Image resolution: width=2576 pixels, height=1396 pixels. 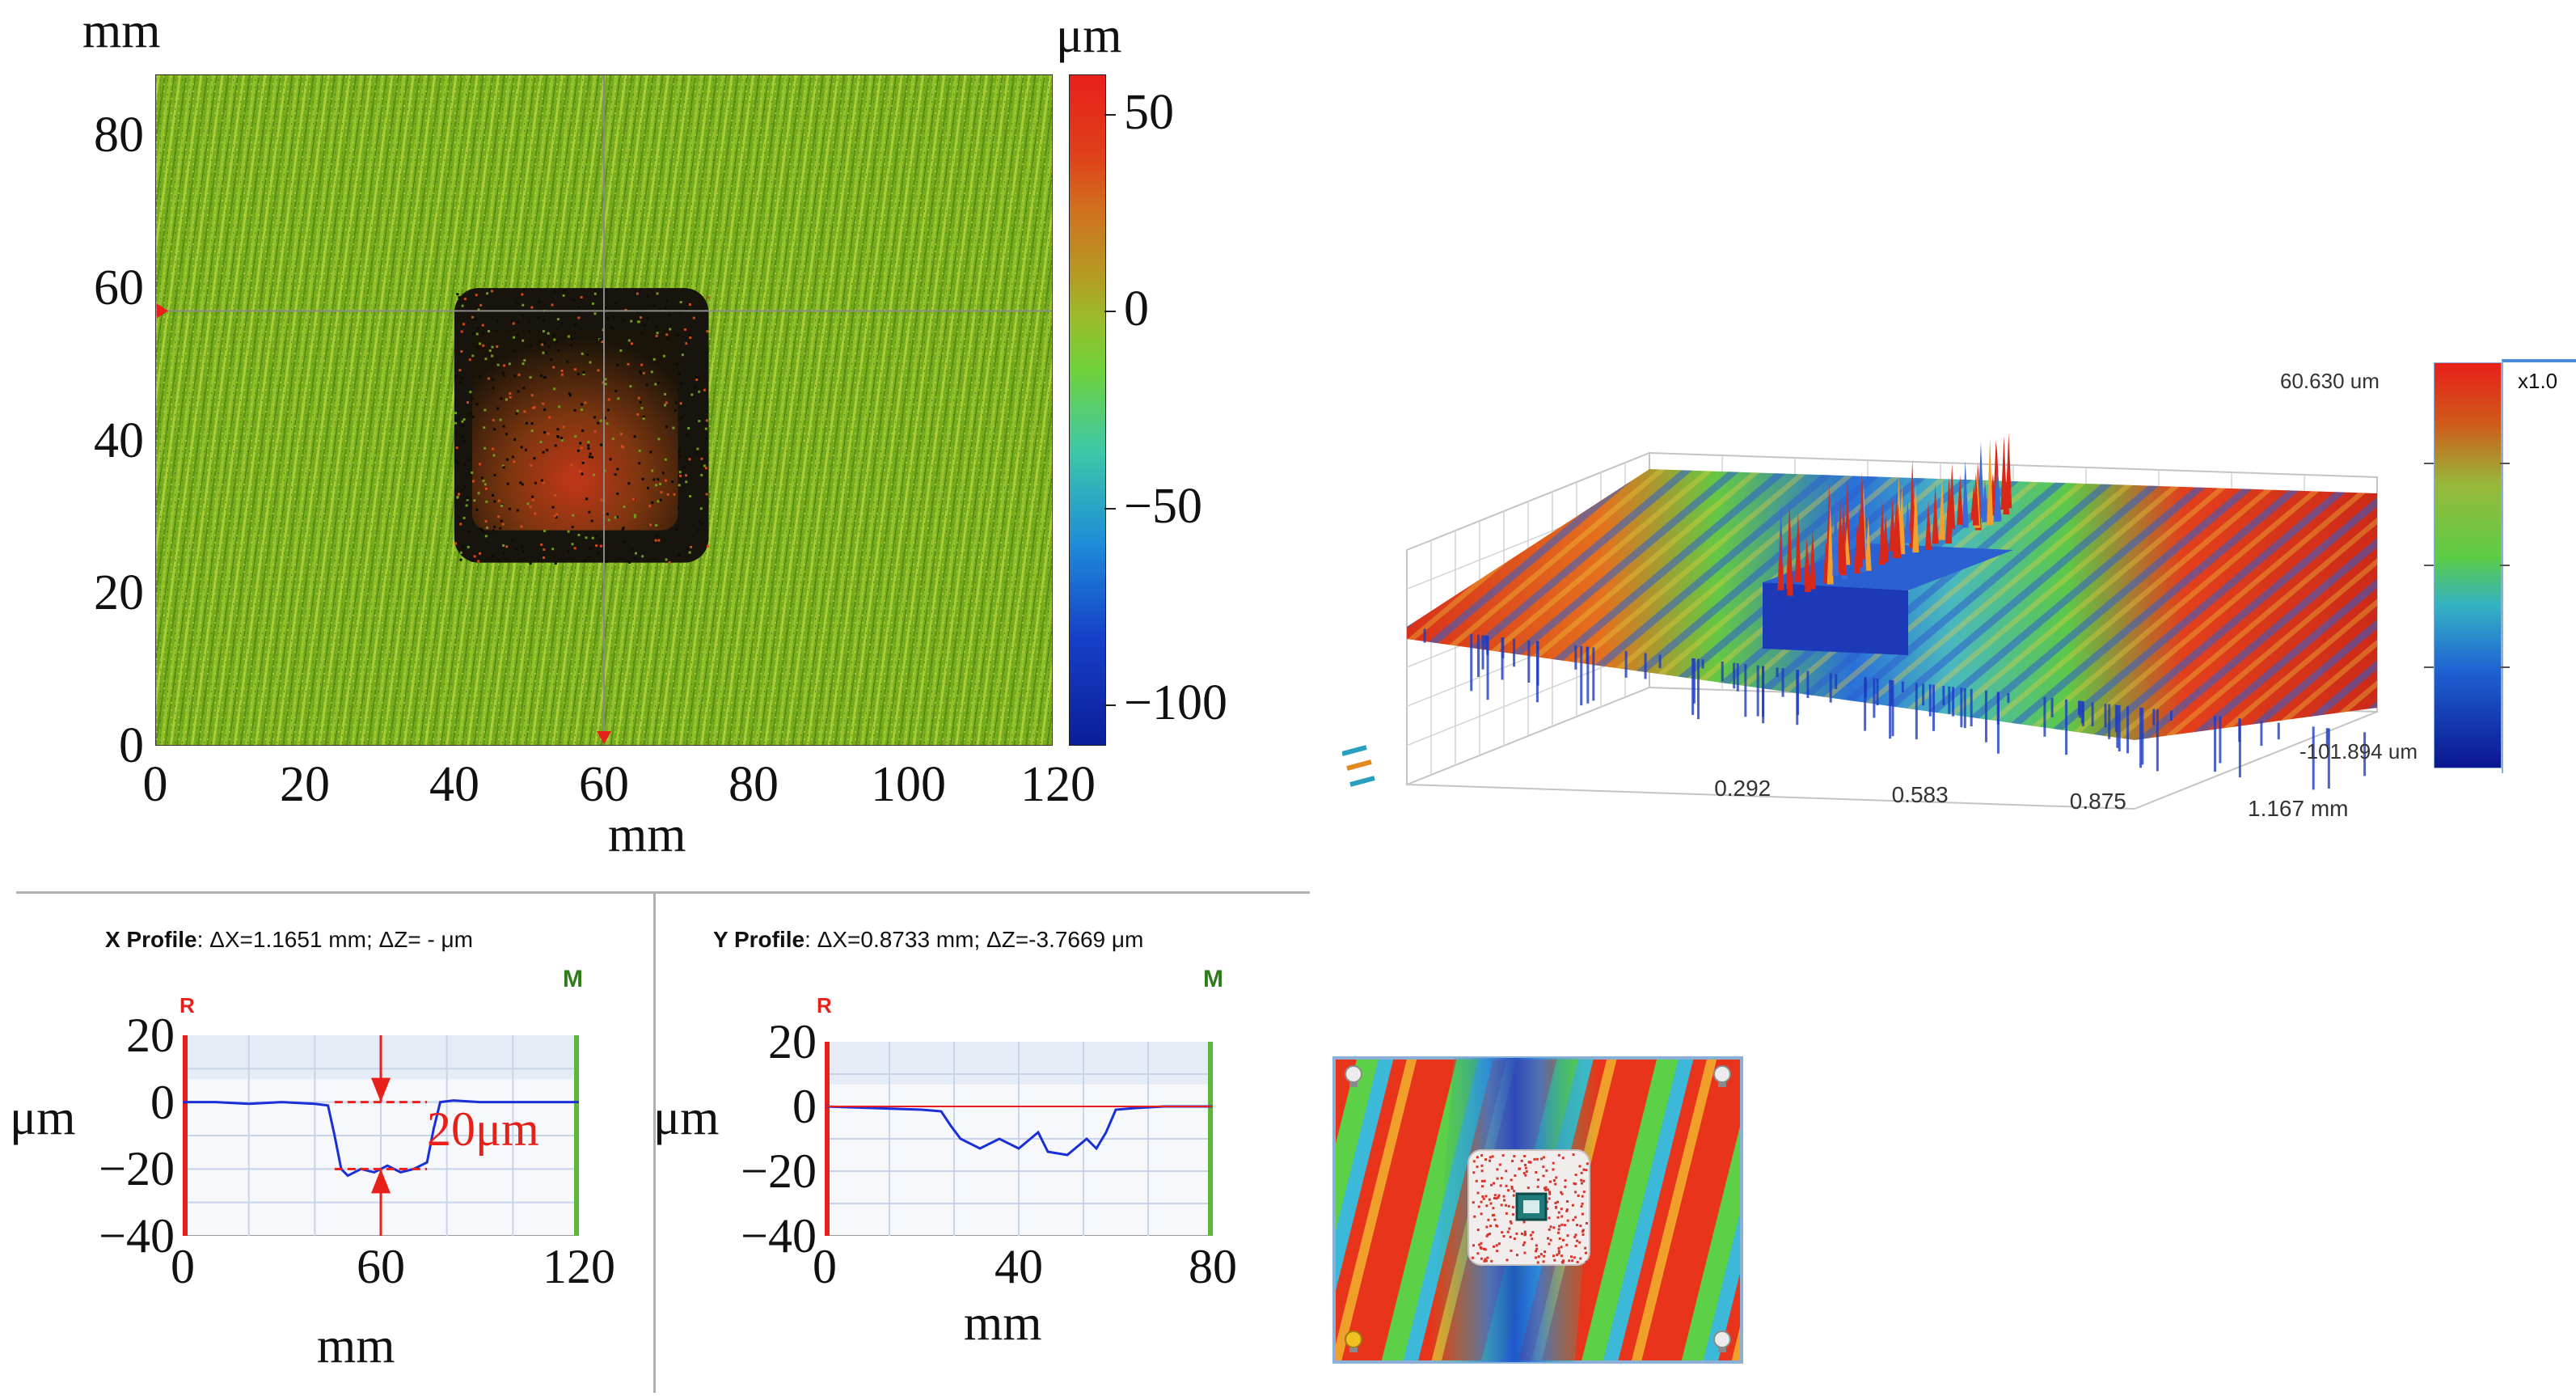 I want to click on y-profile-plot, so click(x=1019, y=1139).